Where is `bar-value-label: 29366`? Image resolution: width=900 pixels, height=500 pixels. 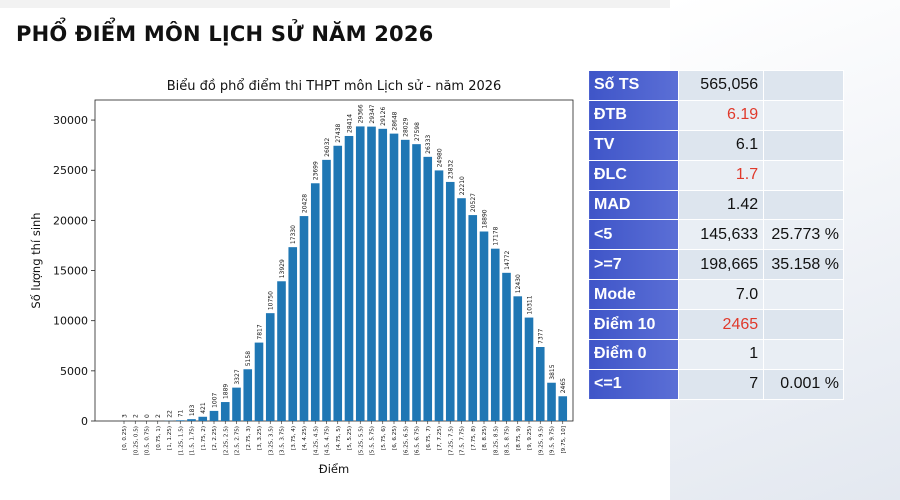 bar-value-label: 29366 is located at coordinates (361, 113).